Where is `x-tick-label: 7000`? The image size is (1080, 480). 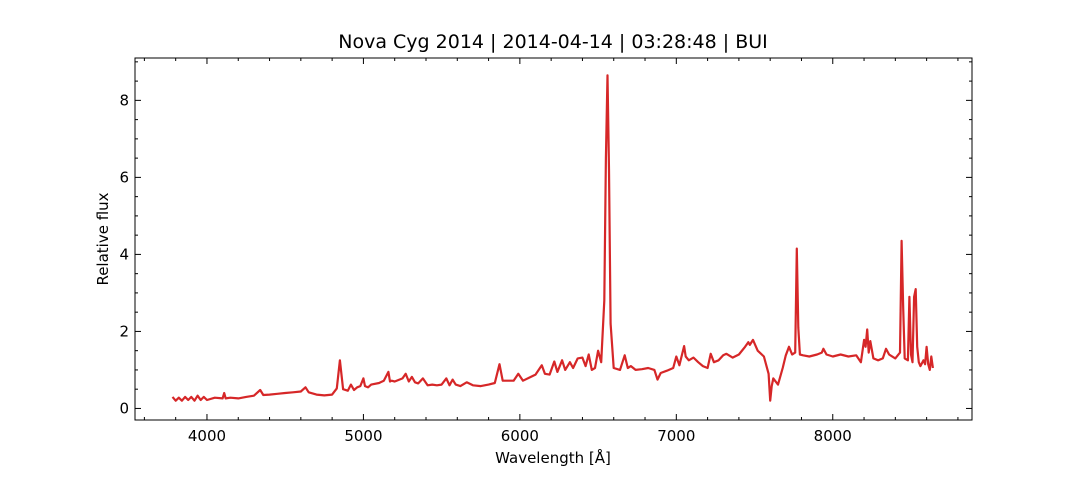
x-tick-label: 7000 is located at coordinates (676, 436).